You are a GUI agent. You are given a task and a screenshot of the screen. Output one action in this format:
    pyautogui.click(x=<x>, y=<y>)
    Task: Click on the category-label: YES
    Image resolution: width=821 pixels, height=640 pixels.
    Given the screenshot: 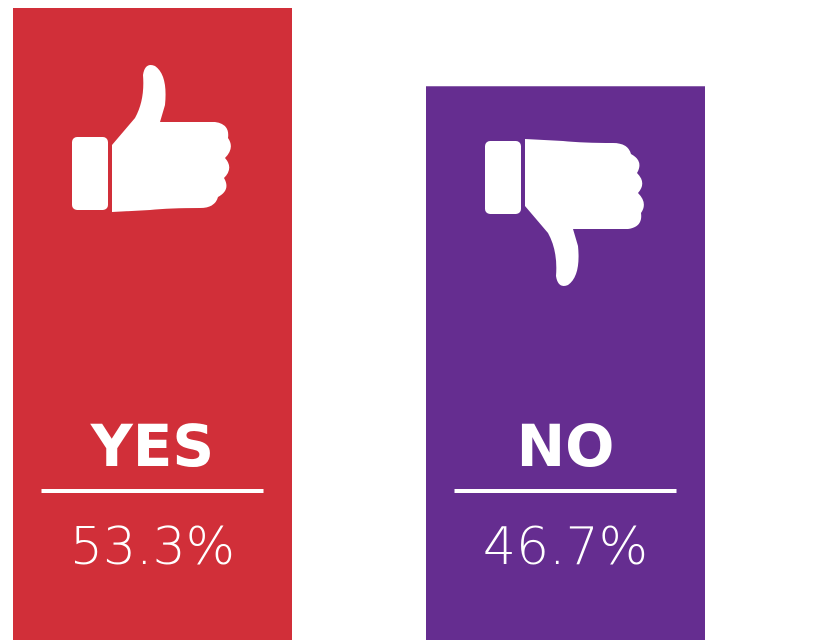 What is the action you would take?
    pyautogui.click(x=152, y=446)
    